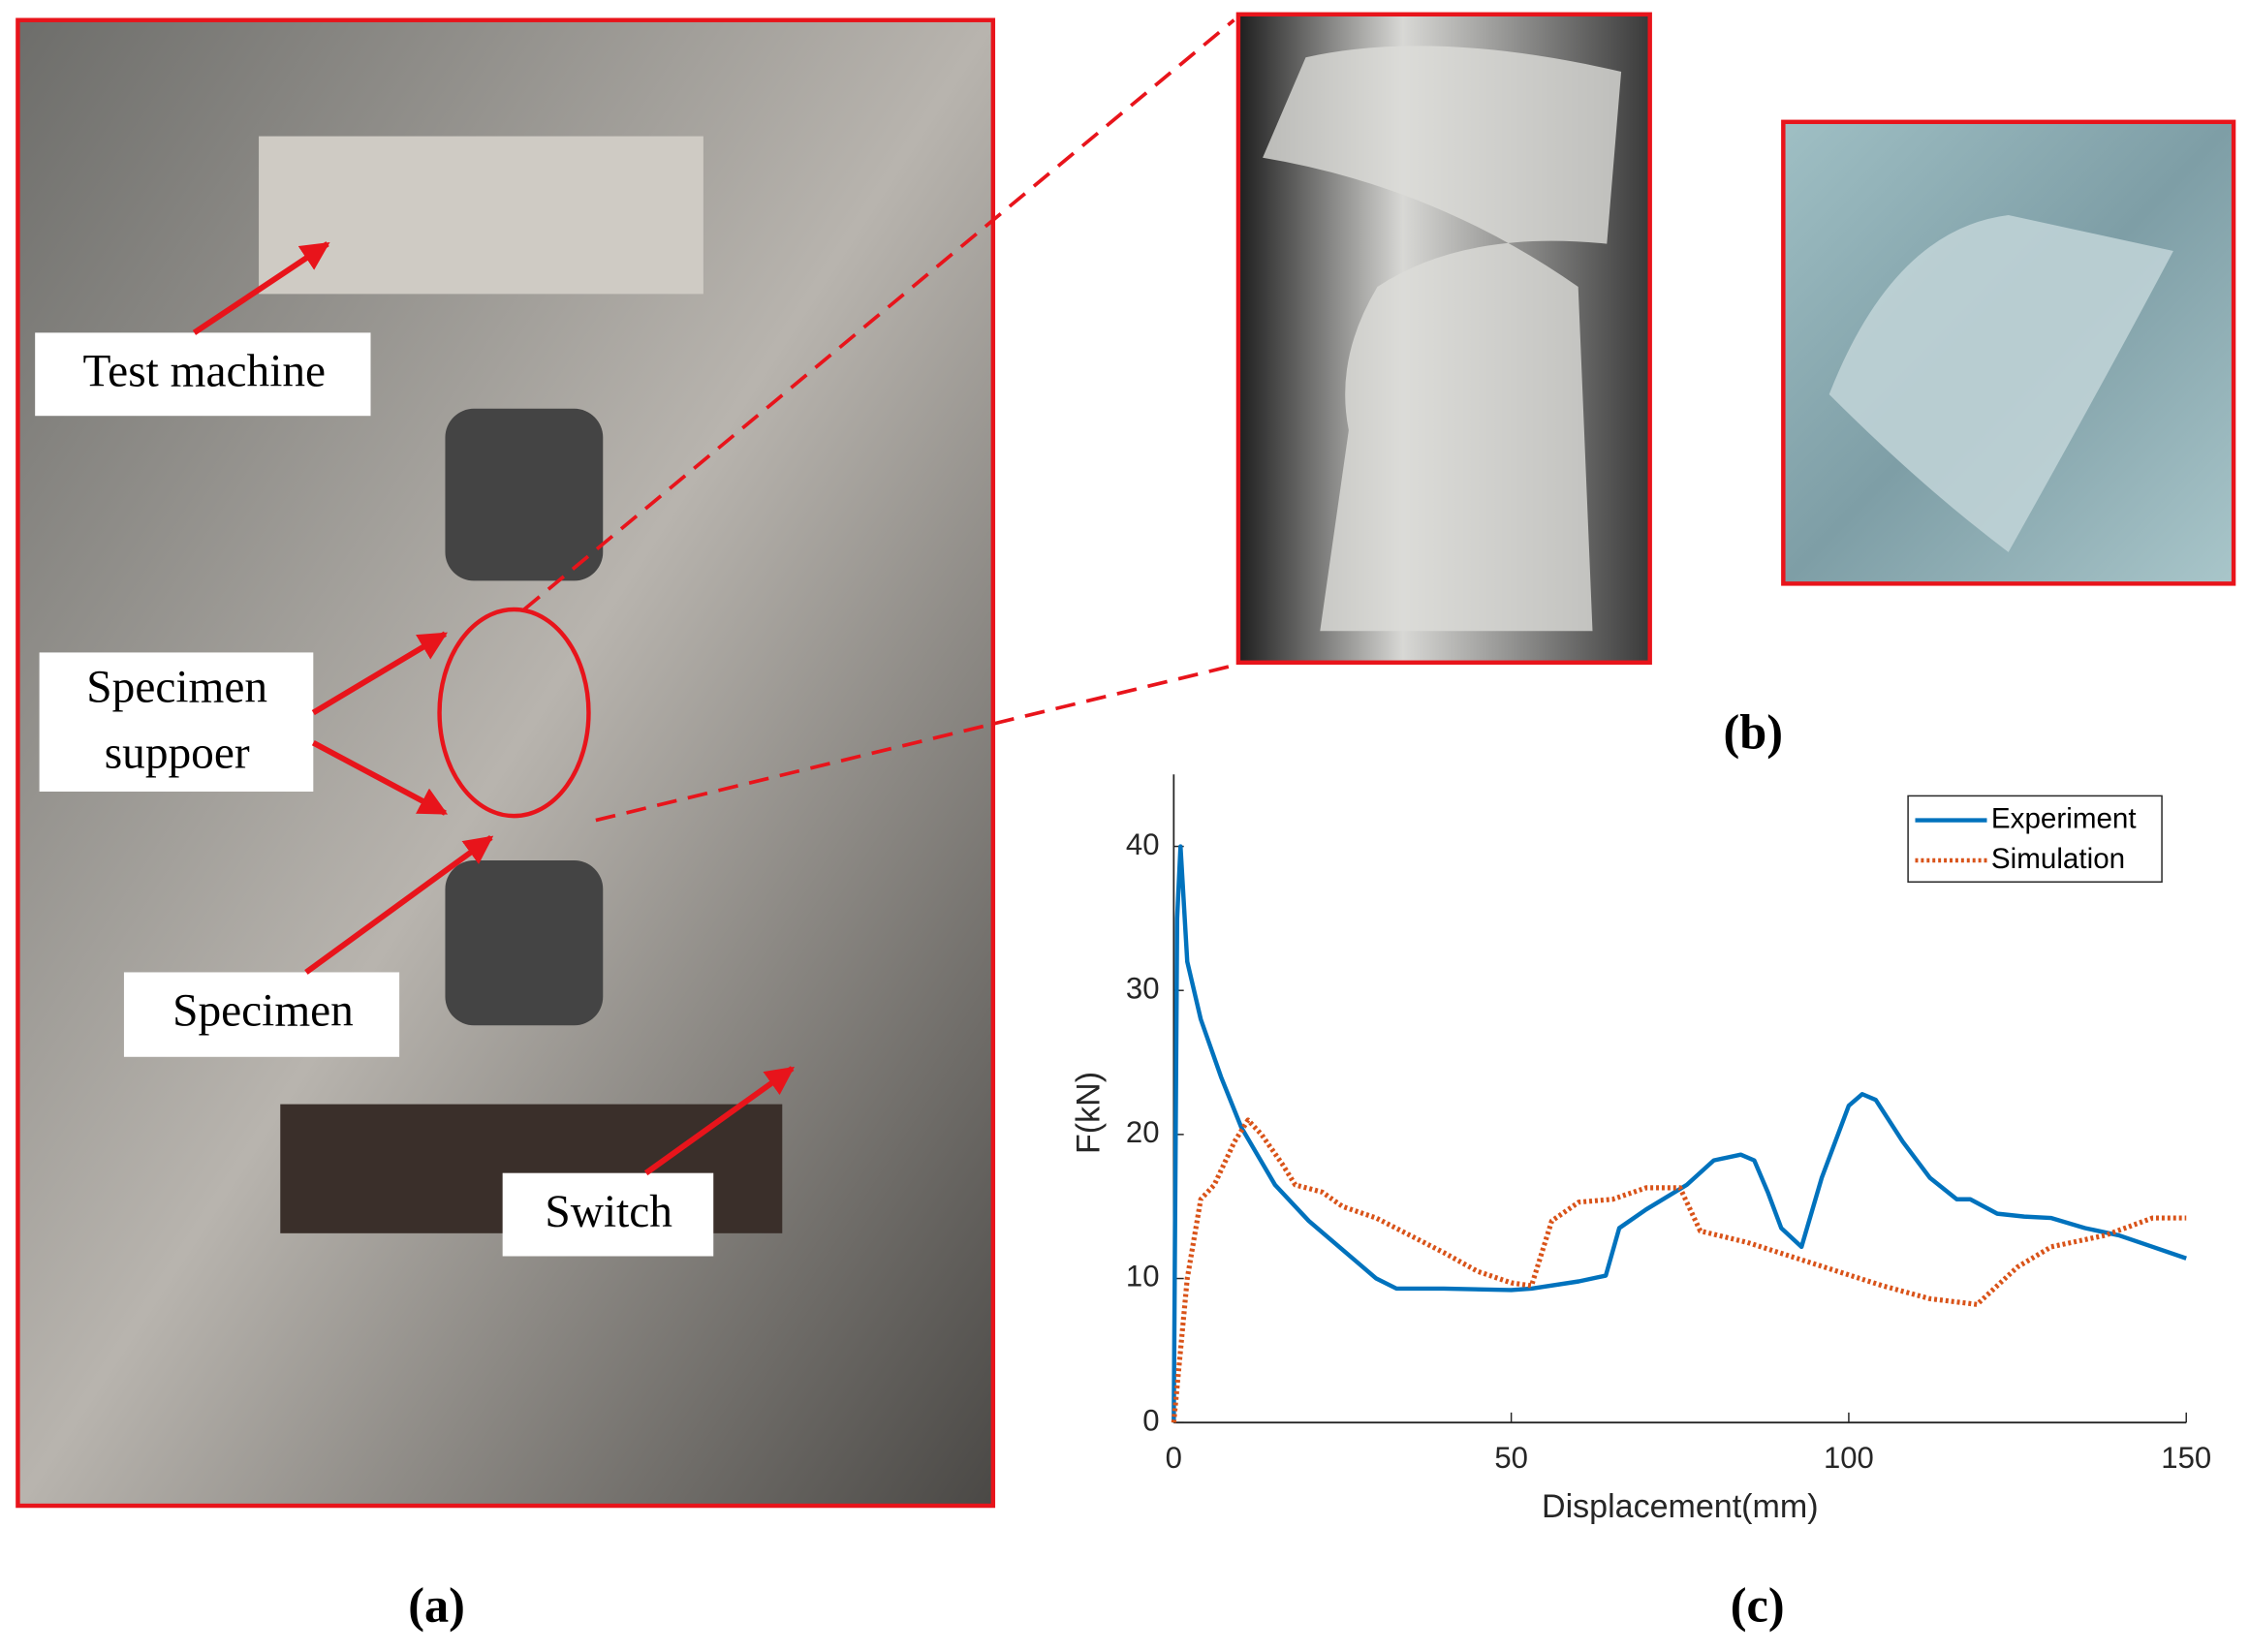 The width and height of the screenshot is (2250, 1652). I want to click on panel-label: (a), so click(436, 1605).